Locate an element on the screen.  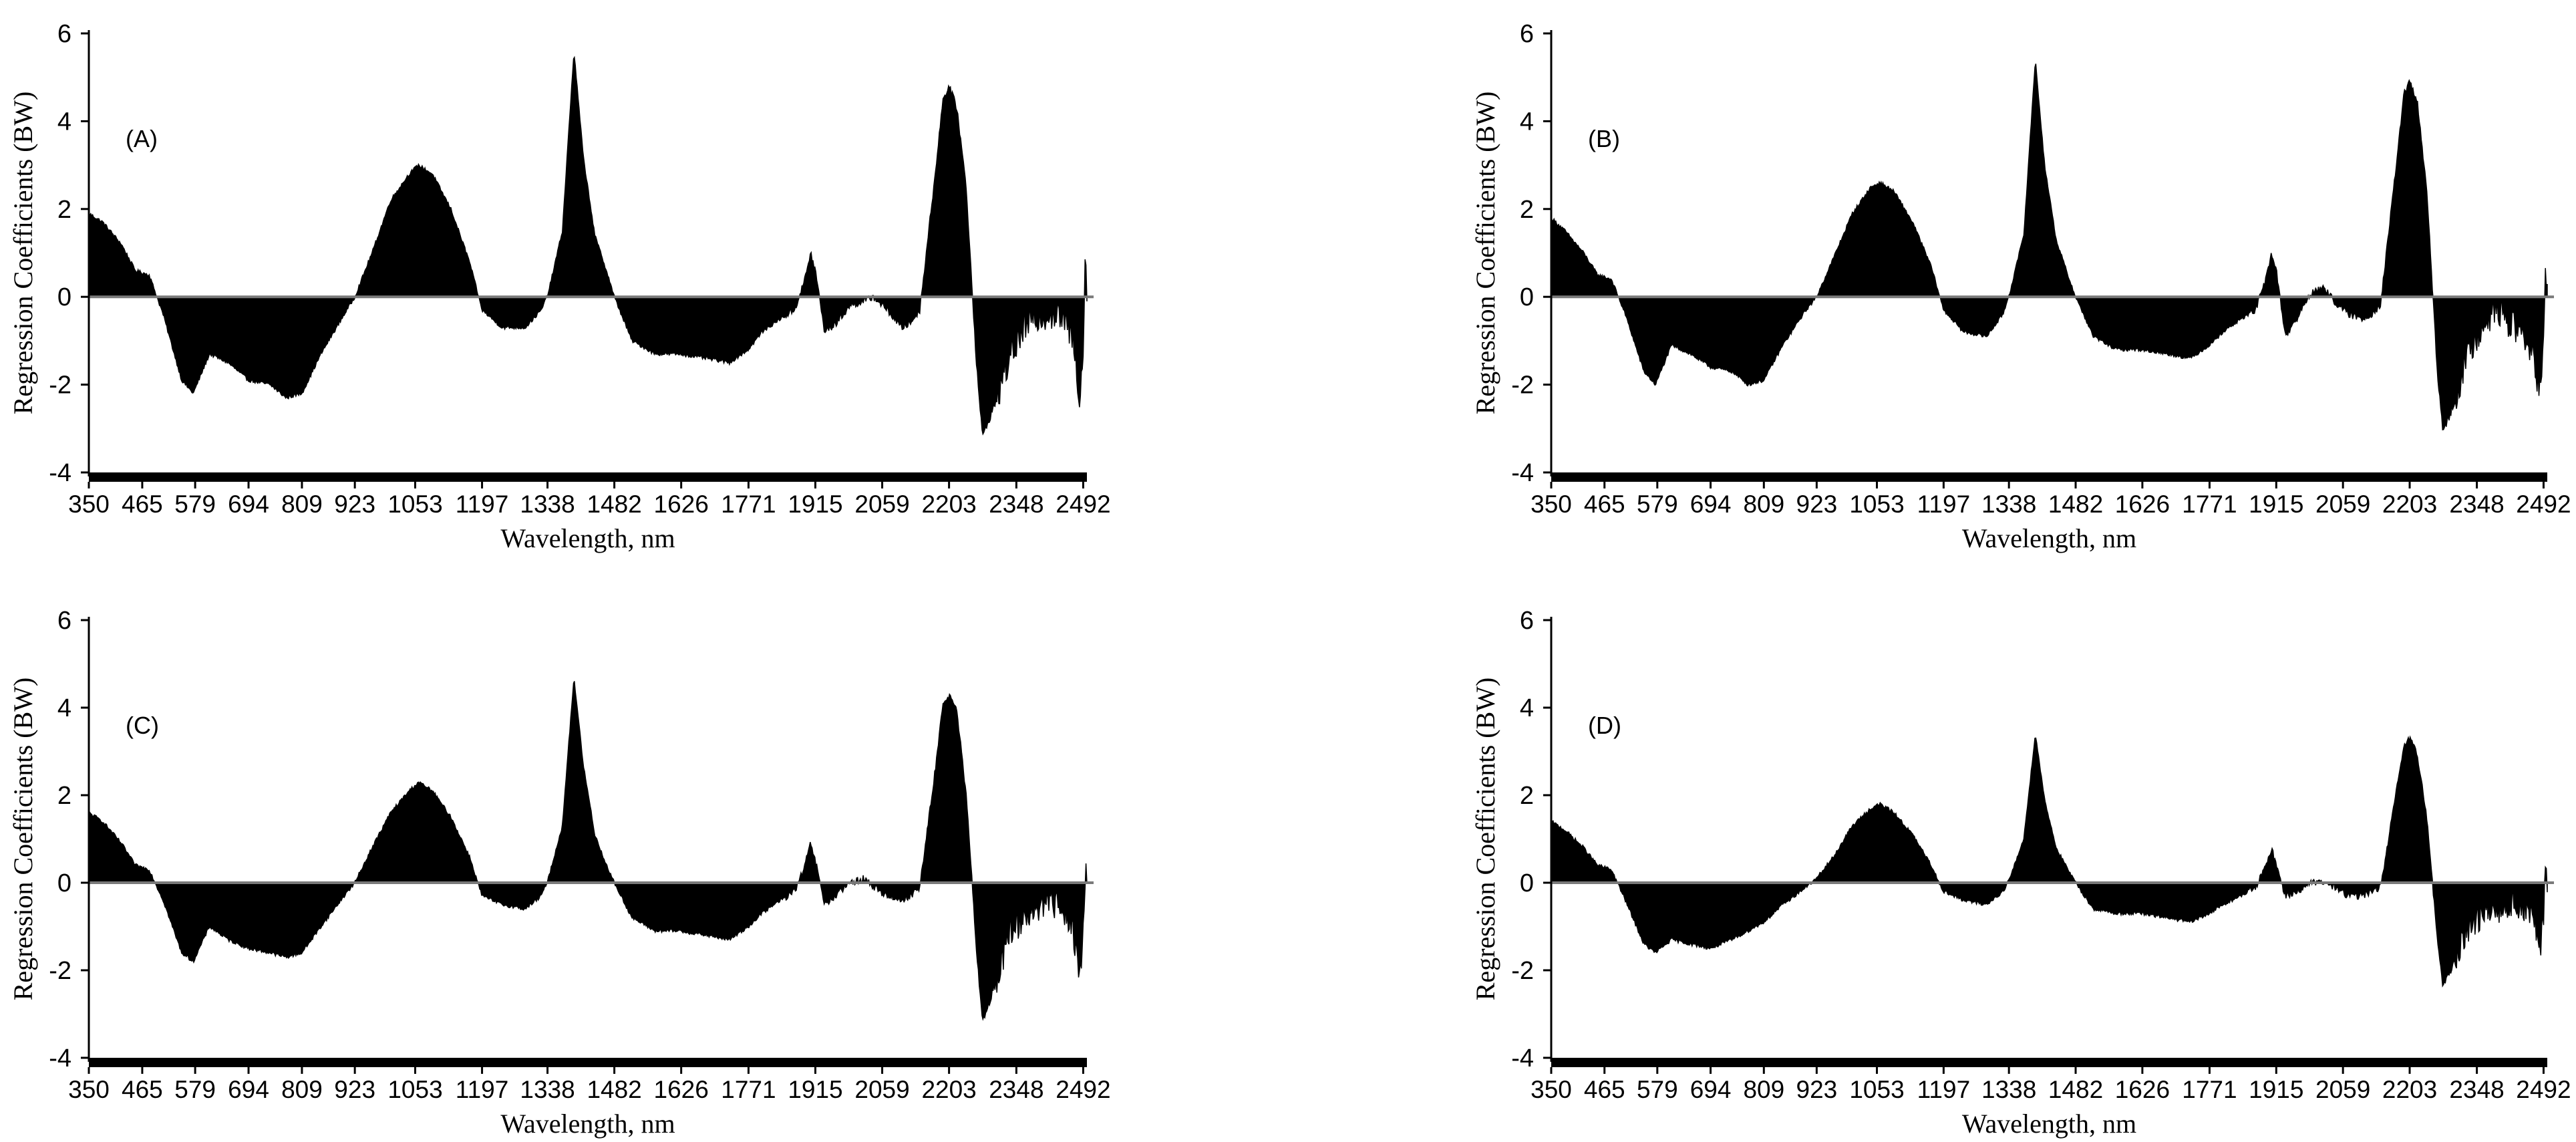
panel-label: (A) is located at coordinates (142, 138).